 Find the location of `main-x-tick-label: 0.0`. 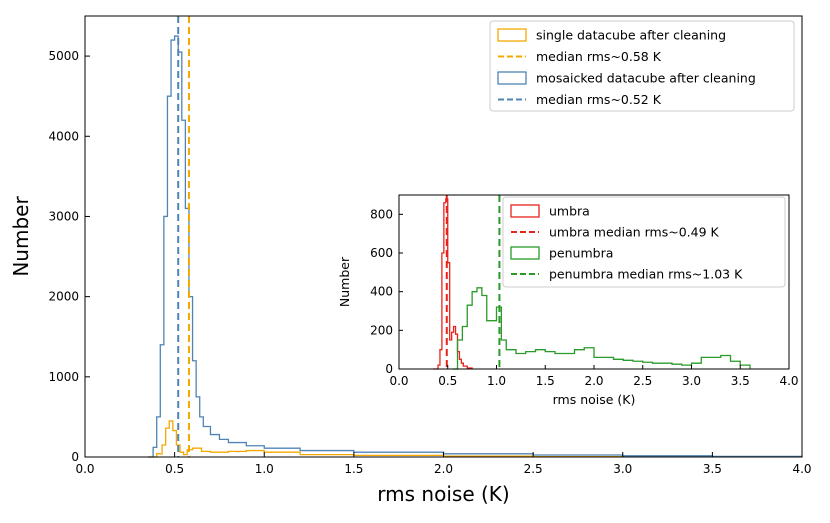

main-x-tick-label: 0.0 is located at coordinates (84, 469).